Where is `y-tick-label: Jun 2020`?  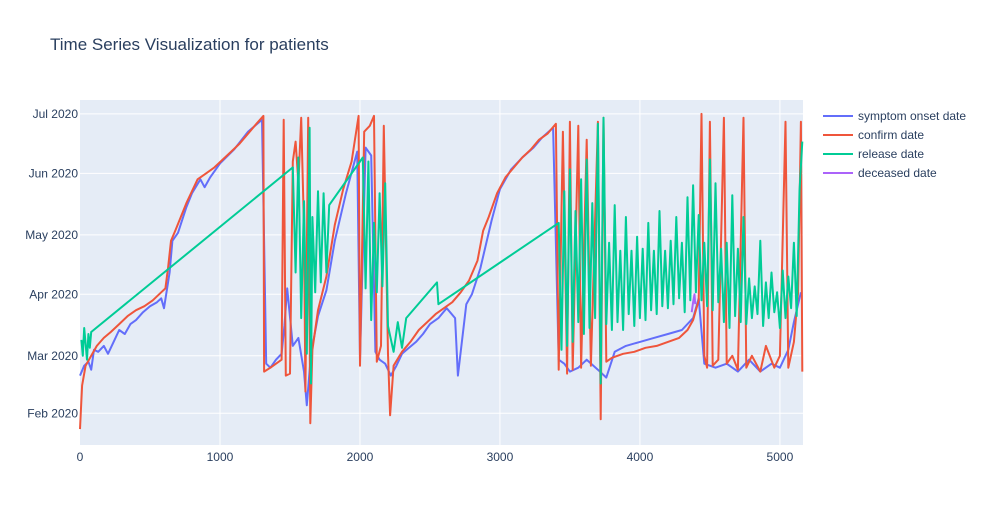 y-tick-label: Jun 2020 is located at coordinates (54, 173).